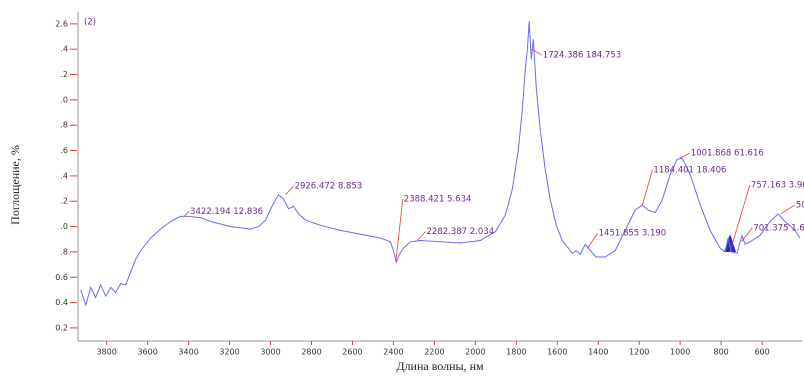  What do you see at coordinates (557, 352) in the screenshot?
I see `x-tick-label: 1600` at bounding box center [557, 352].